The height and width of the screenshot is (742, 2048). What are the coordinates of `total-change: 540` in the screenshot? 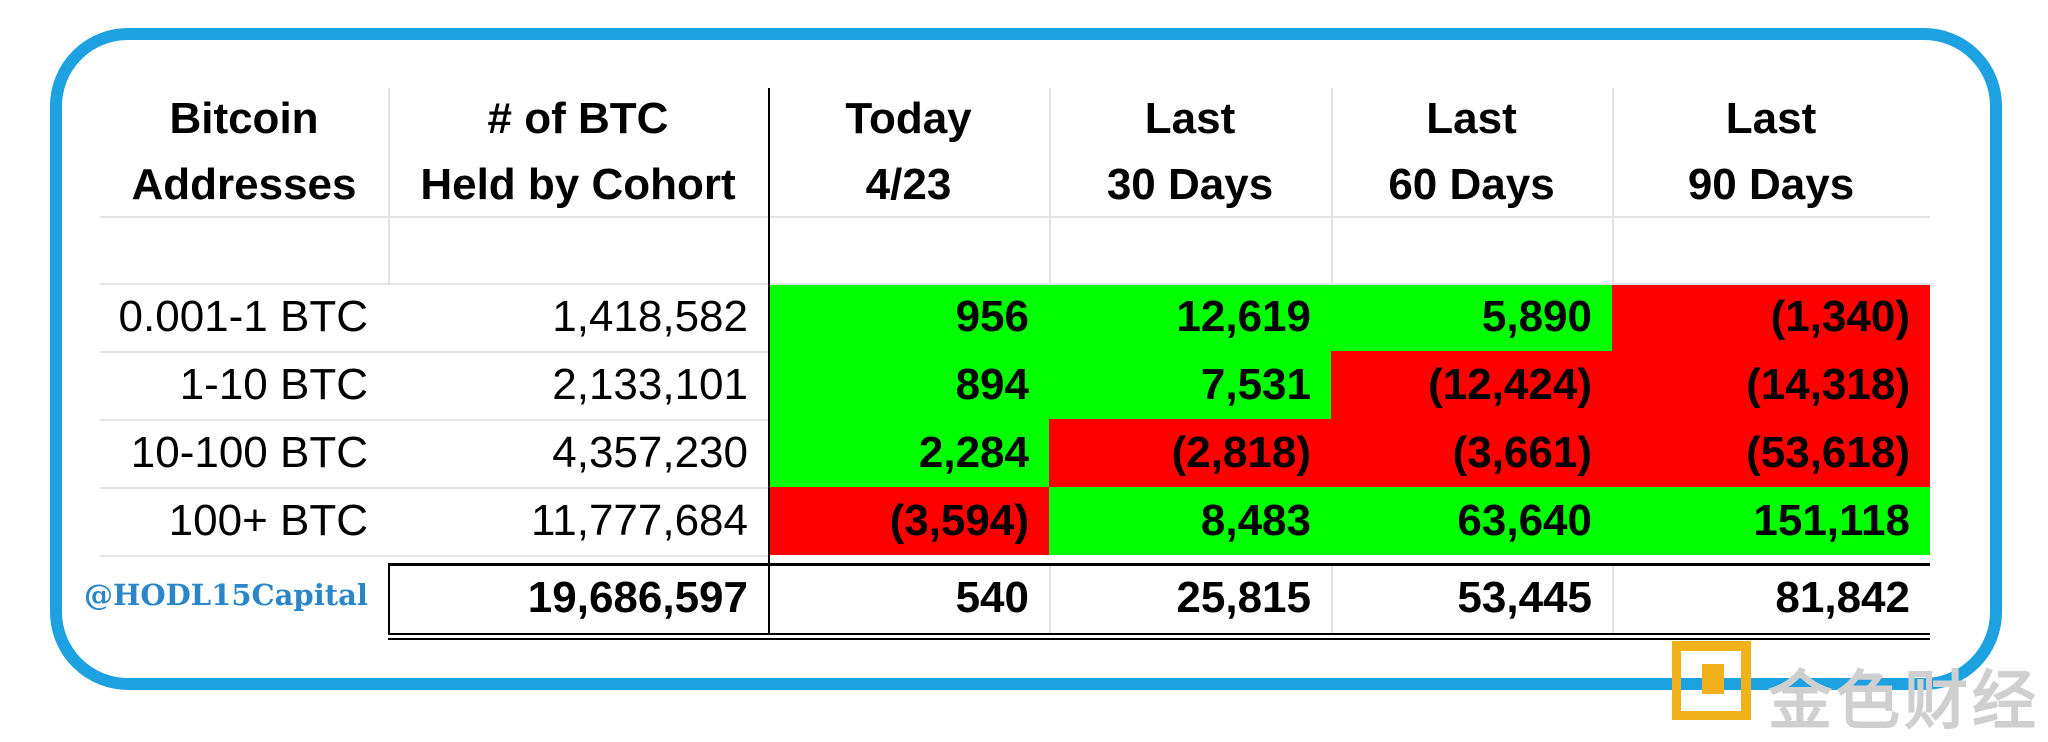 It's located at (992, 597).